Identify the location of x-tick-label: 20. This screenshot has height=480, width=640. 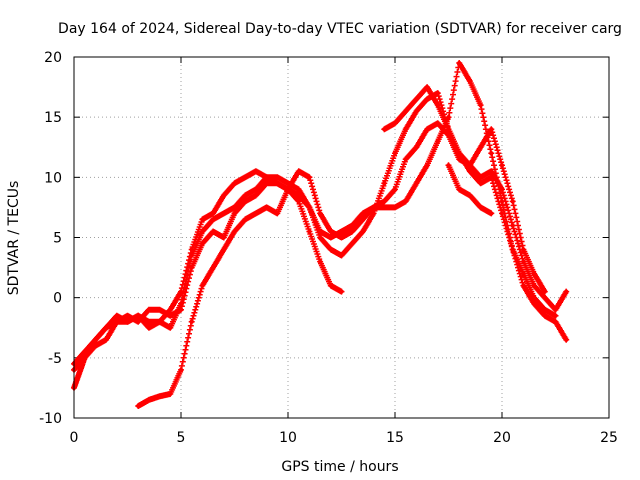
(502, 438).